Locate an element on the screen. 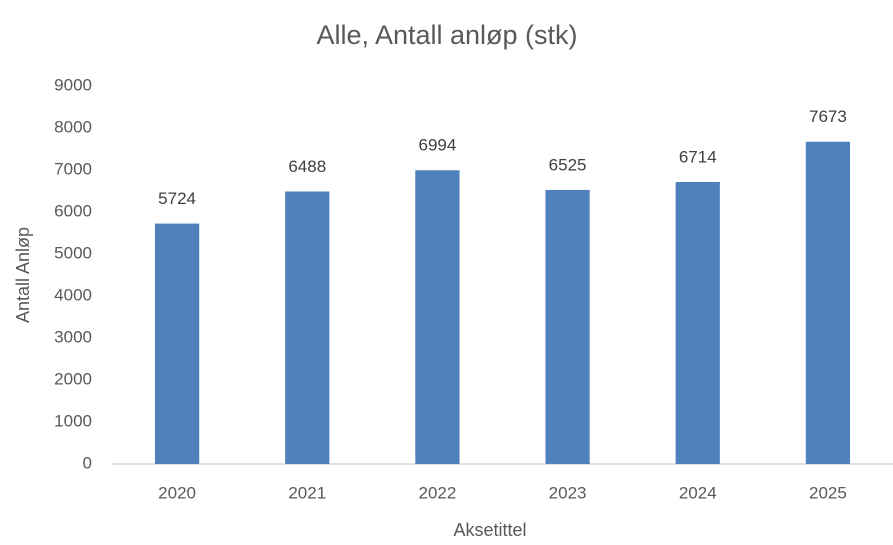 The image size is (893, 545). x-tick-label: 2022 is located at coordinates (438, 492).